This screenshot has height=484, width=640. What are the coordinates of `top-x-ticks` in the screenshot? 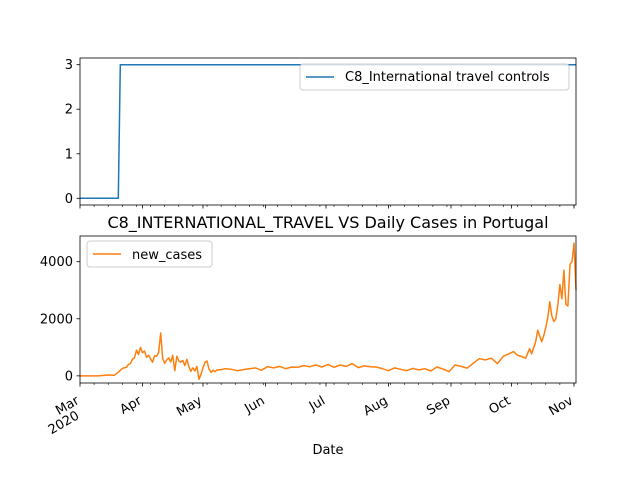 It's located at (327, 207).